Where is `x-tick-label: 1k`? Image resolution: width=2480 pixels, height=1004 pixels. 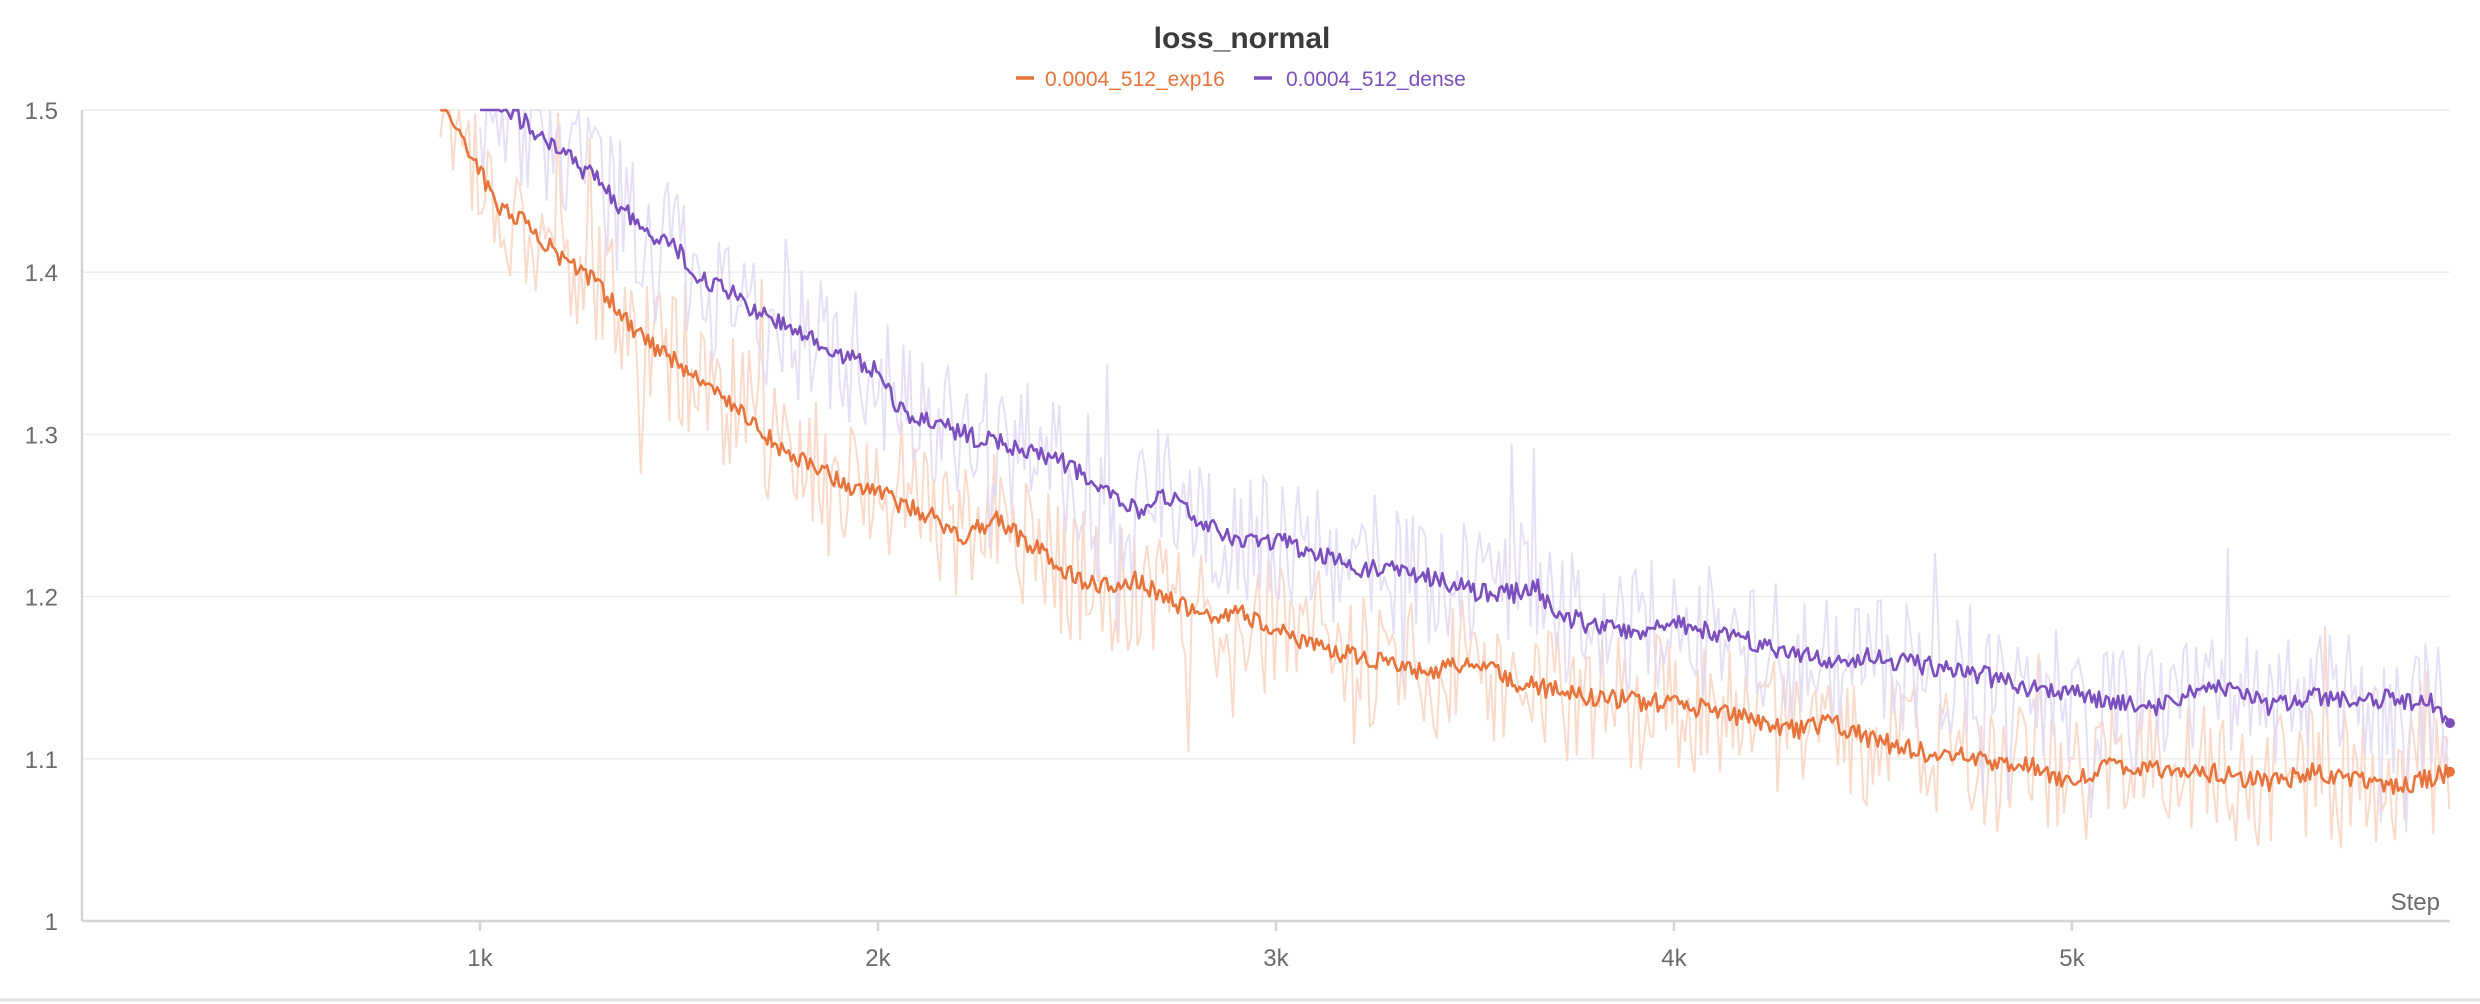
x-tick-label: 1k is located at coordinates (480, 958).